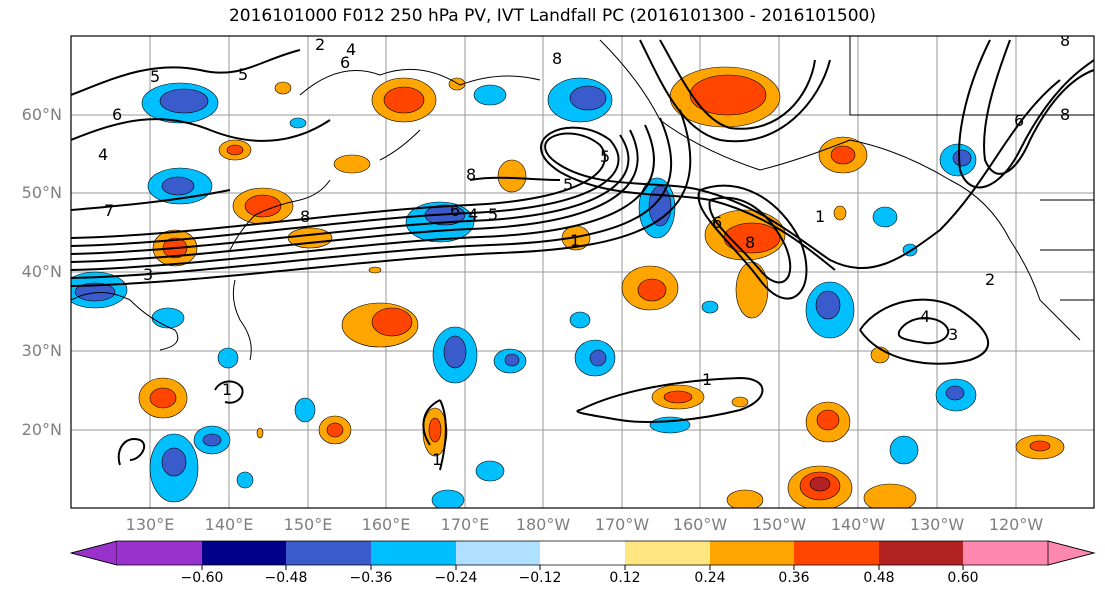  What do you see at coordinates (456, 578) in the screenshot?
I see `colorbar-tick-label: −0.24` at bounding box center [456, 578].